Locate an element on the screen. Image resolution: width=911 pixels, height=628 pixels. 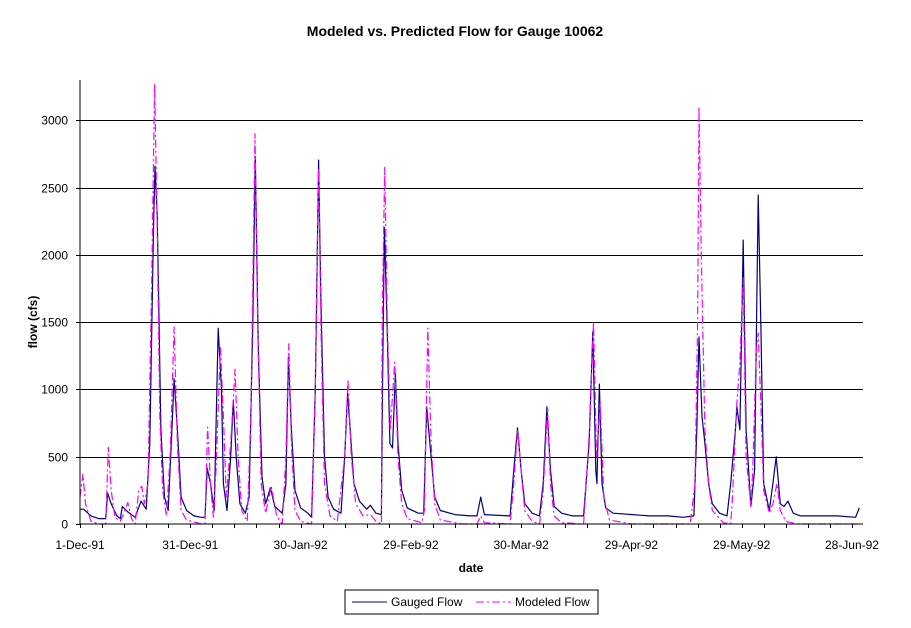
x-tick-label: 30-Mar-92 is located at coordinates (521, 545).